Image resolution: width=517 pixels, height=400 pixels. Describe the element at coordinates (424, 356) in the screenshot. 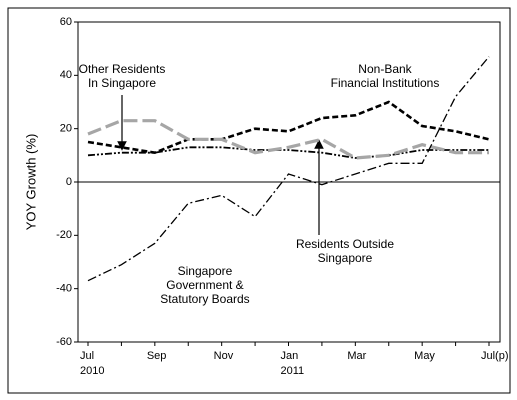

I see `x-tick-label: May` at that location.